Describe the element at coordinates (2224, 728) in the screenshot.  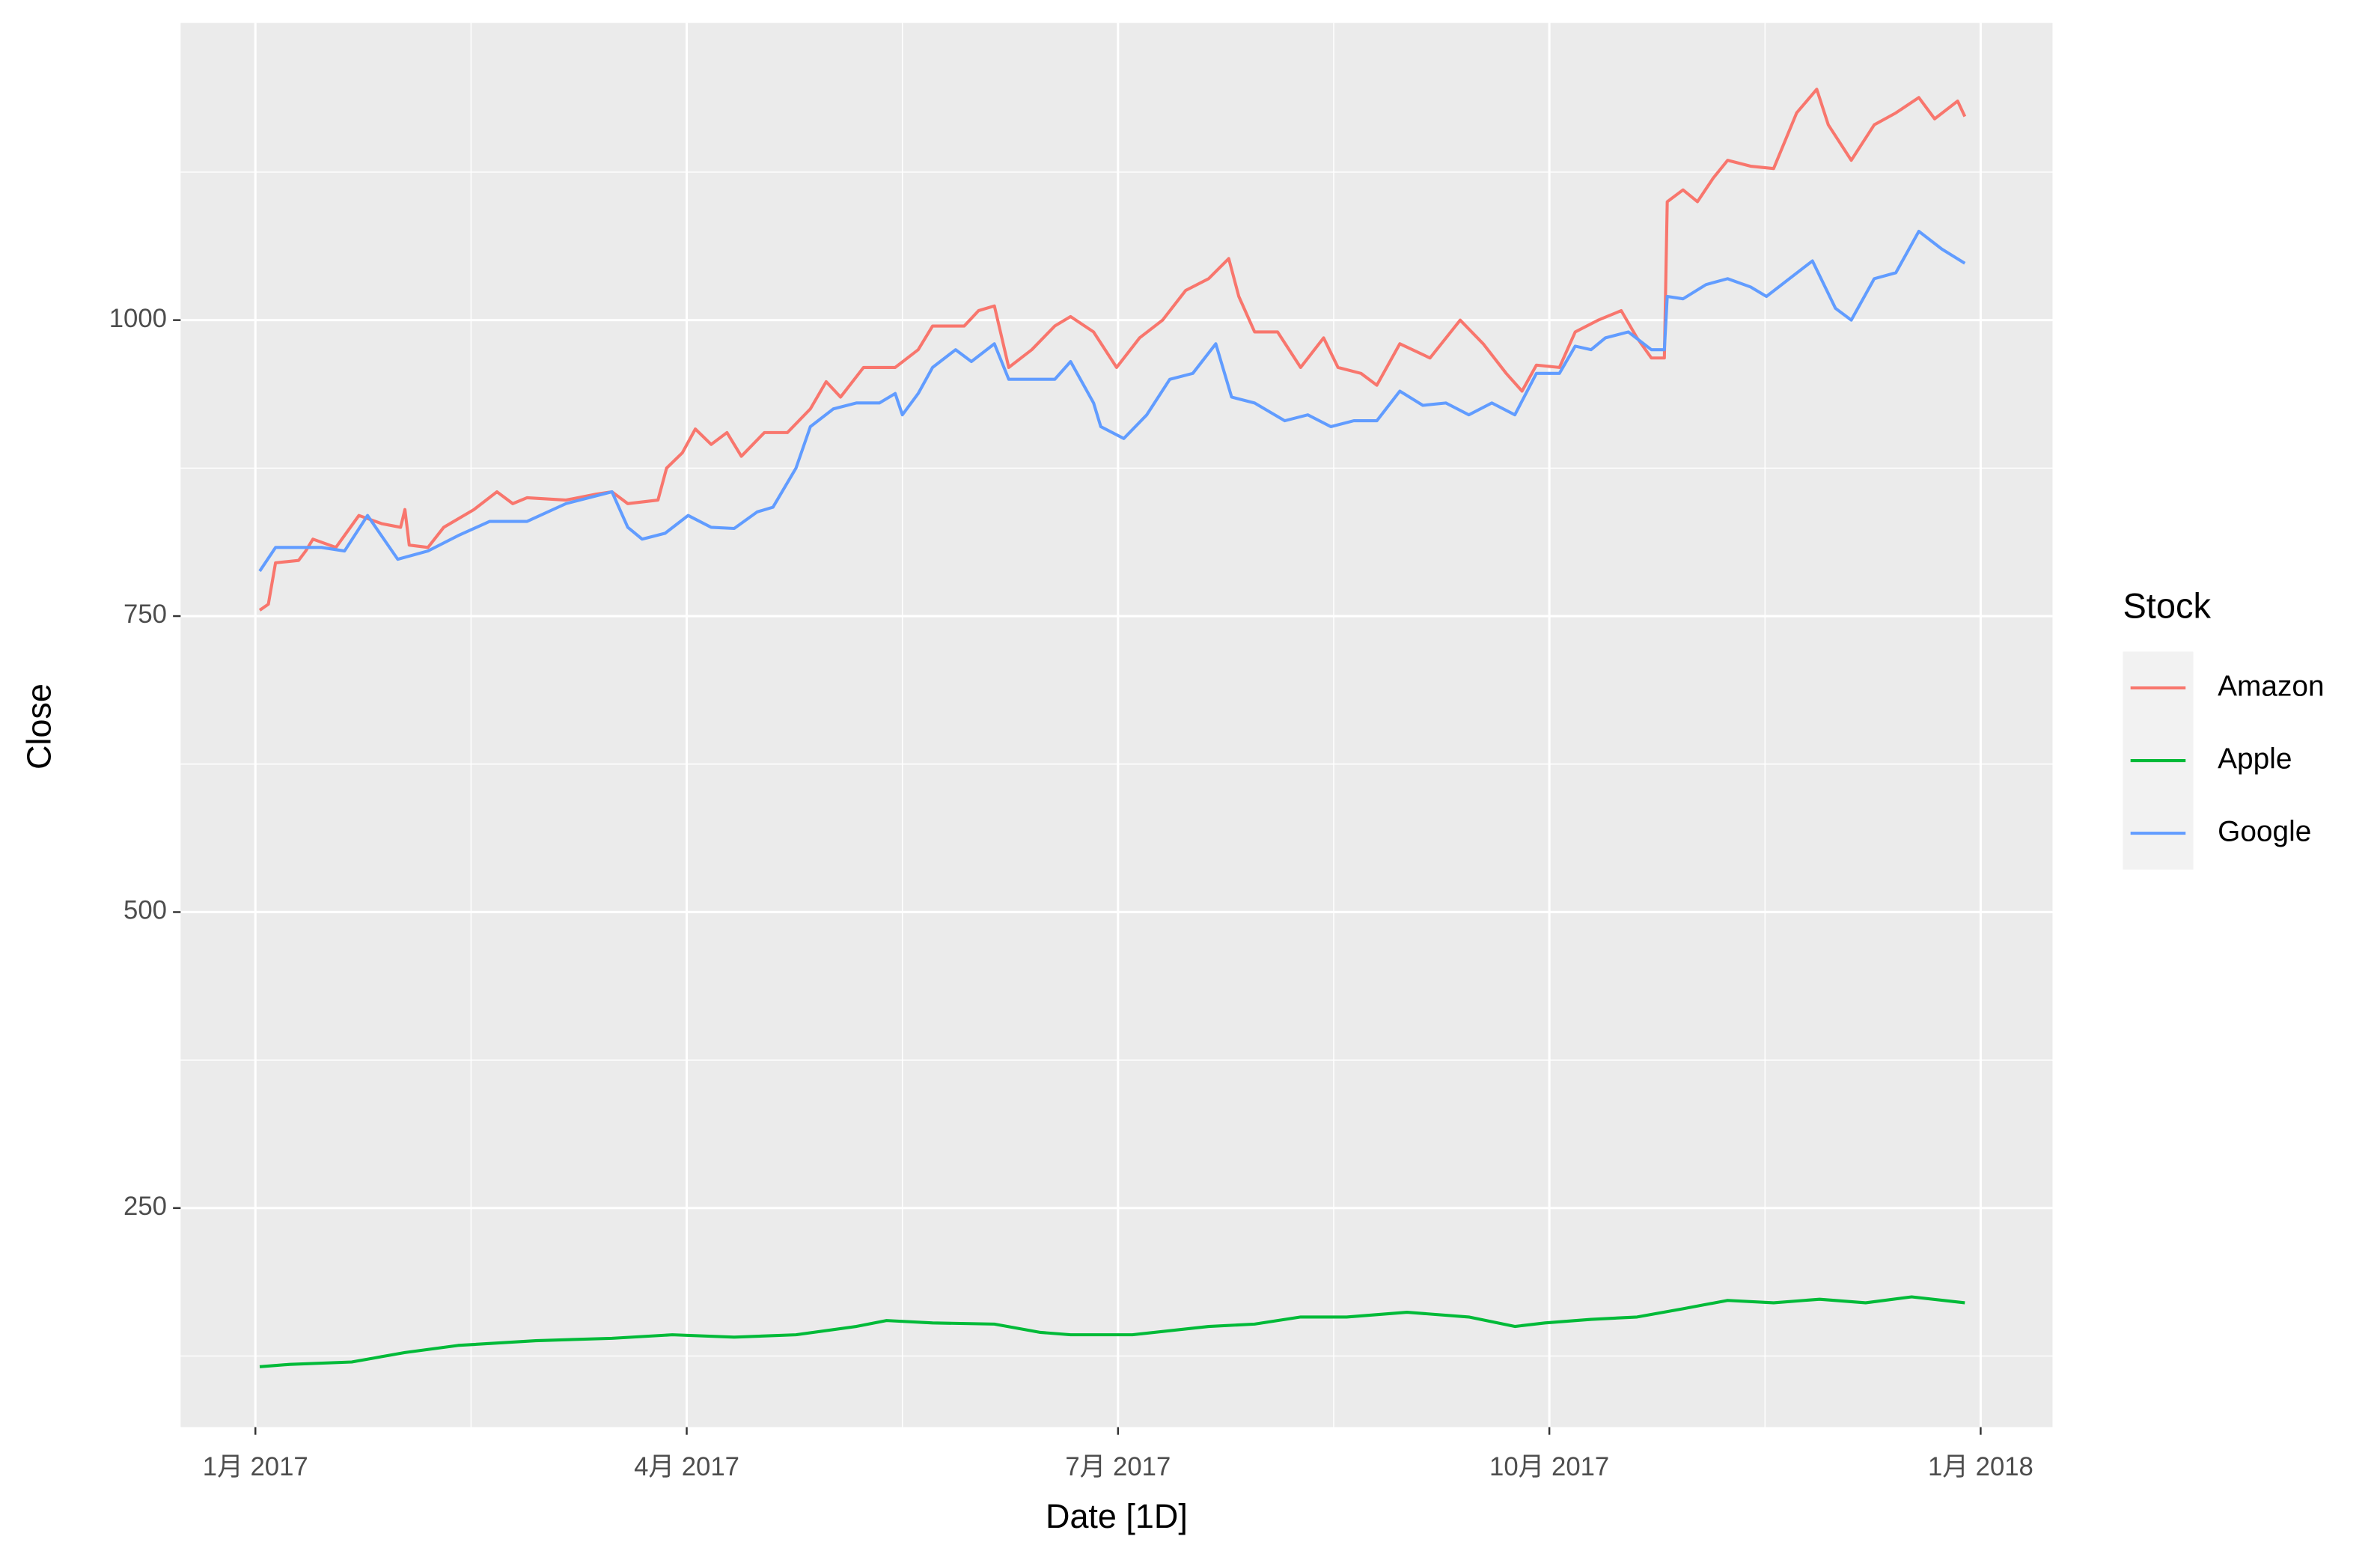
I see `legend: Stock Amazon Apple Google` at that location.